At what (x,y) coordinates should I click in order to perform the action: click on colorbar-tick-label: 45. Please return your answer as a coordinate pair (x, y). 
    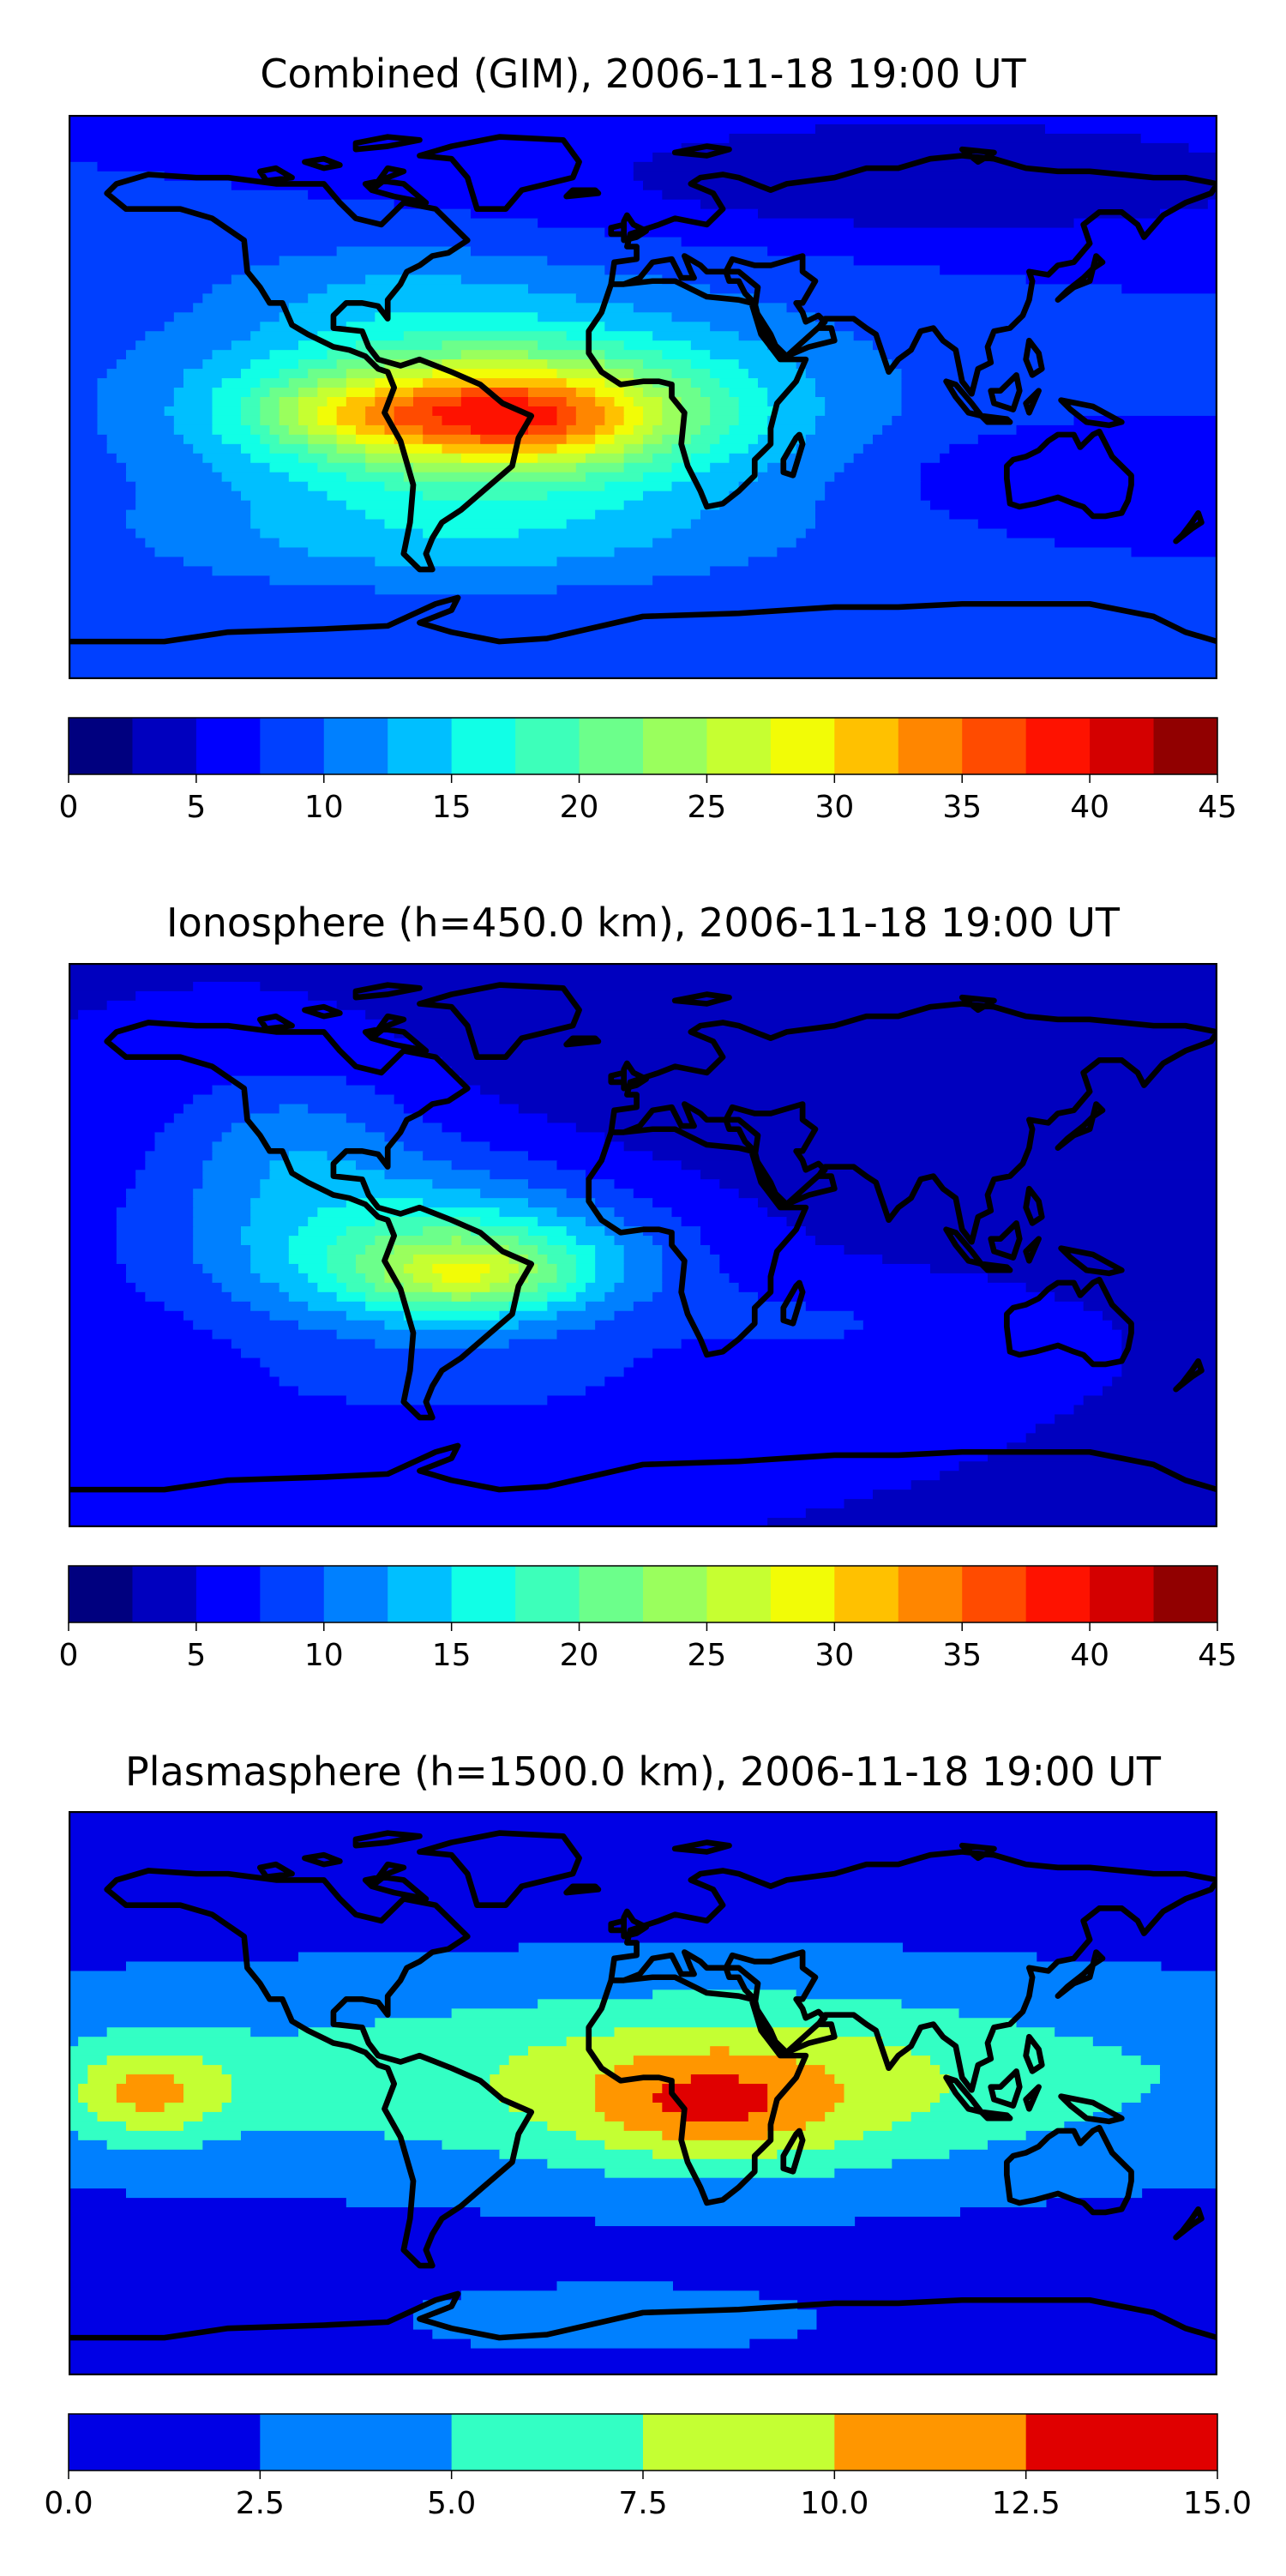
    Looking at the image, I should click on (1217, 1655).